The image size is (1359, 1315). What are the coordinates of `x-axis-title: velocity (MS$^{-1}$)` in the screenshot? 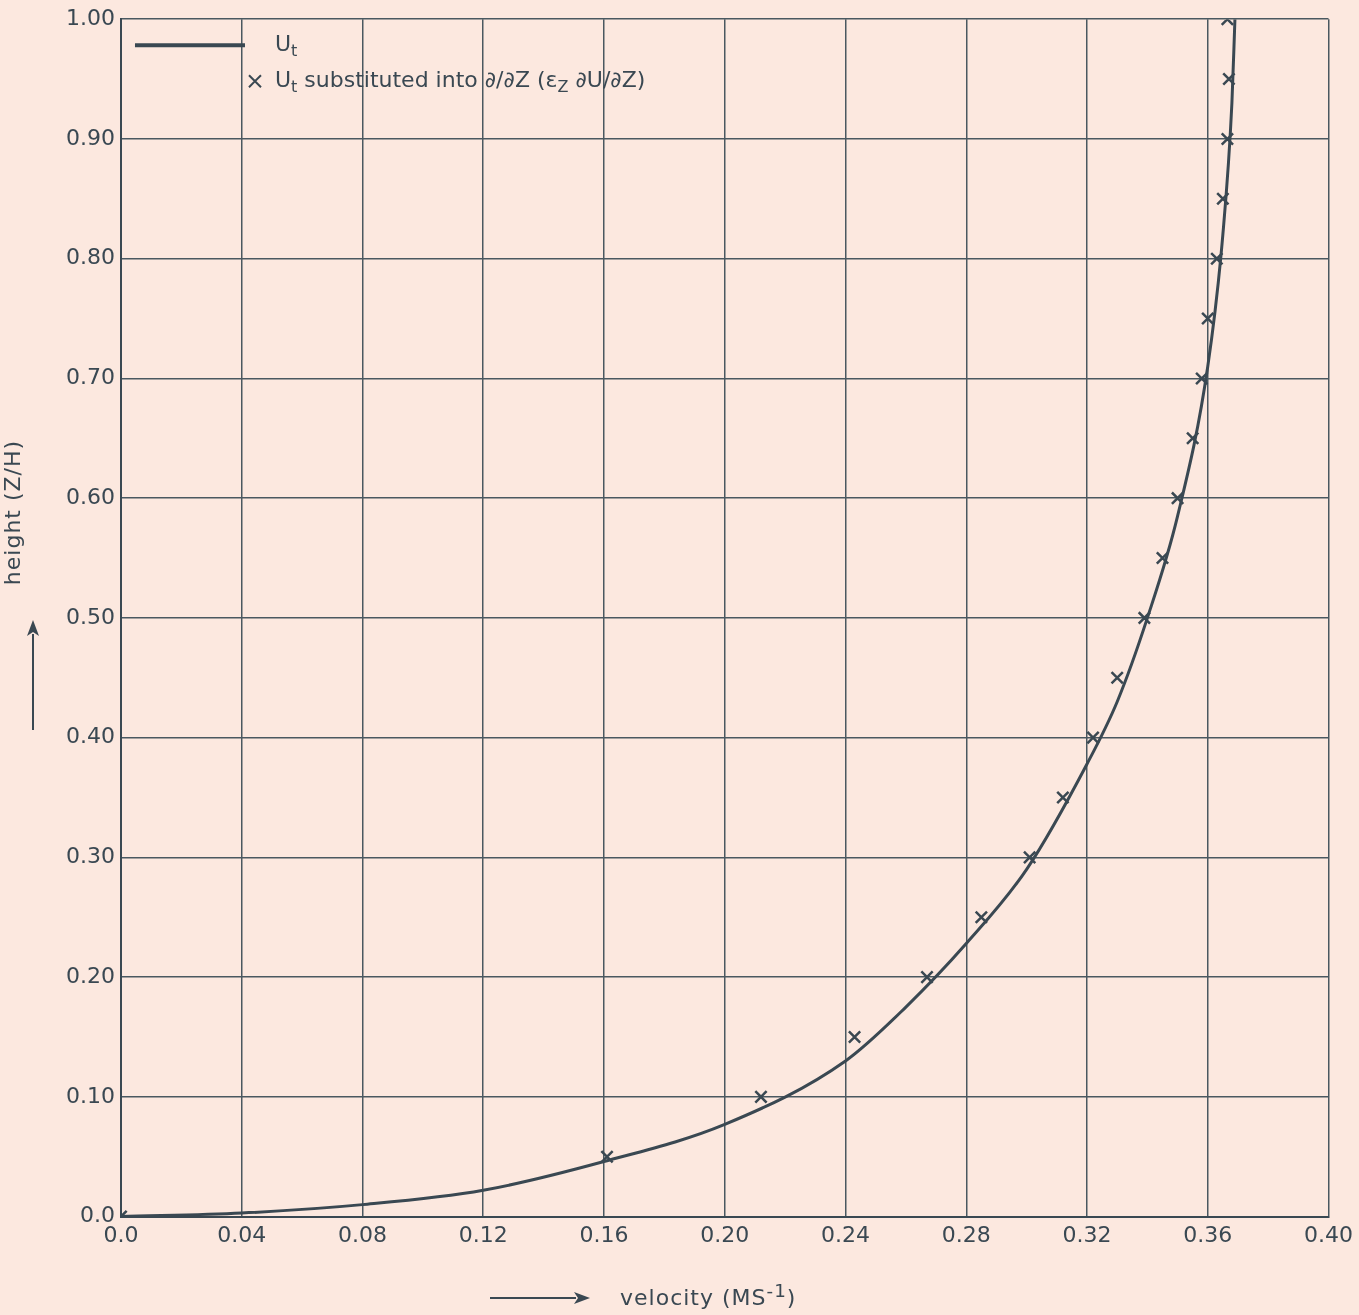 It's located at (708, 1295).